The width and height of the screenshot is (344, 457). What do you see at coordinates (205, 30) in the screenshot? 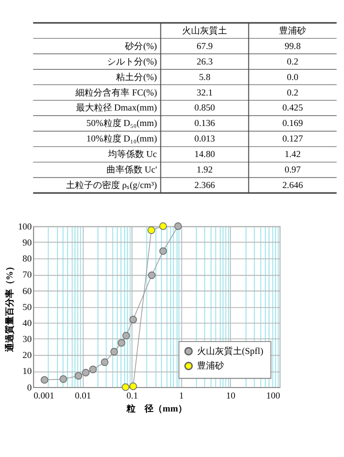
I see `text: 火山灰質土` at bounding box center [205, 30].